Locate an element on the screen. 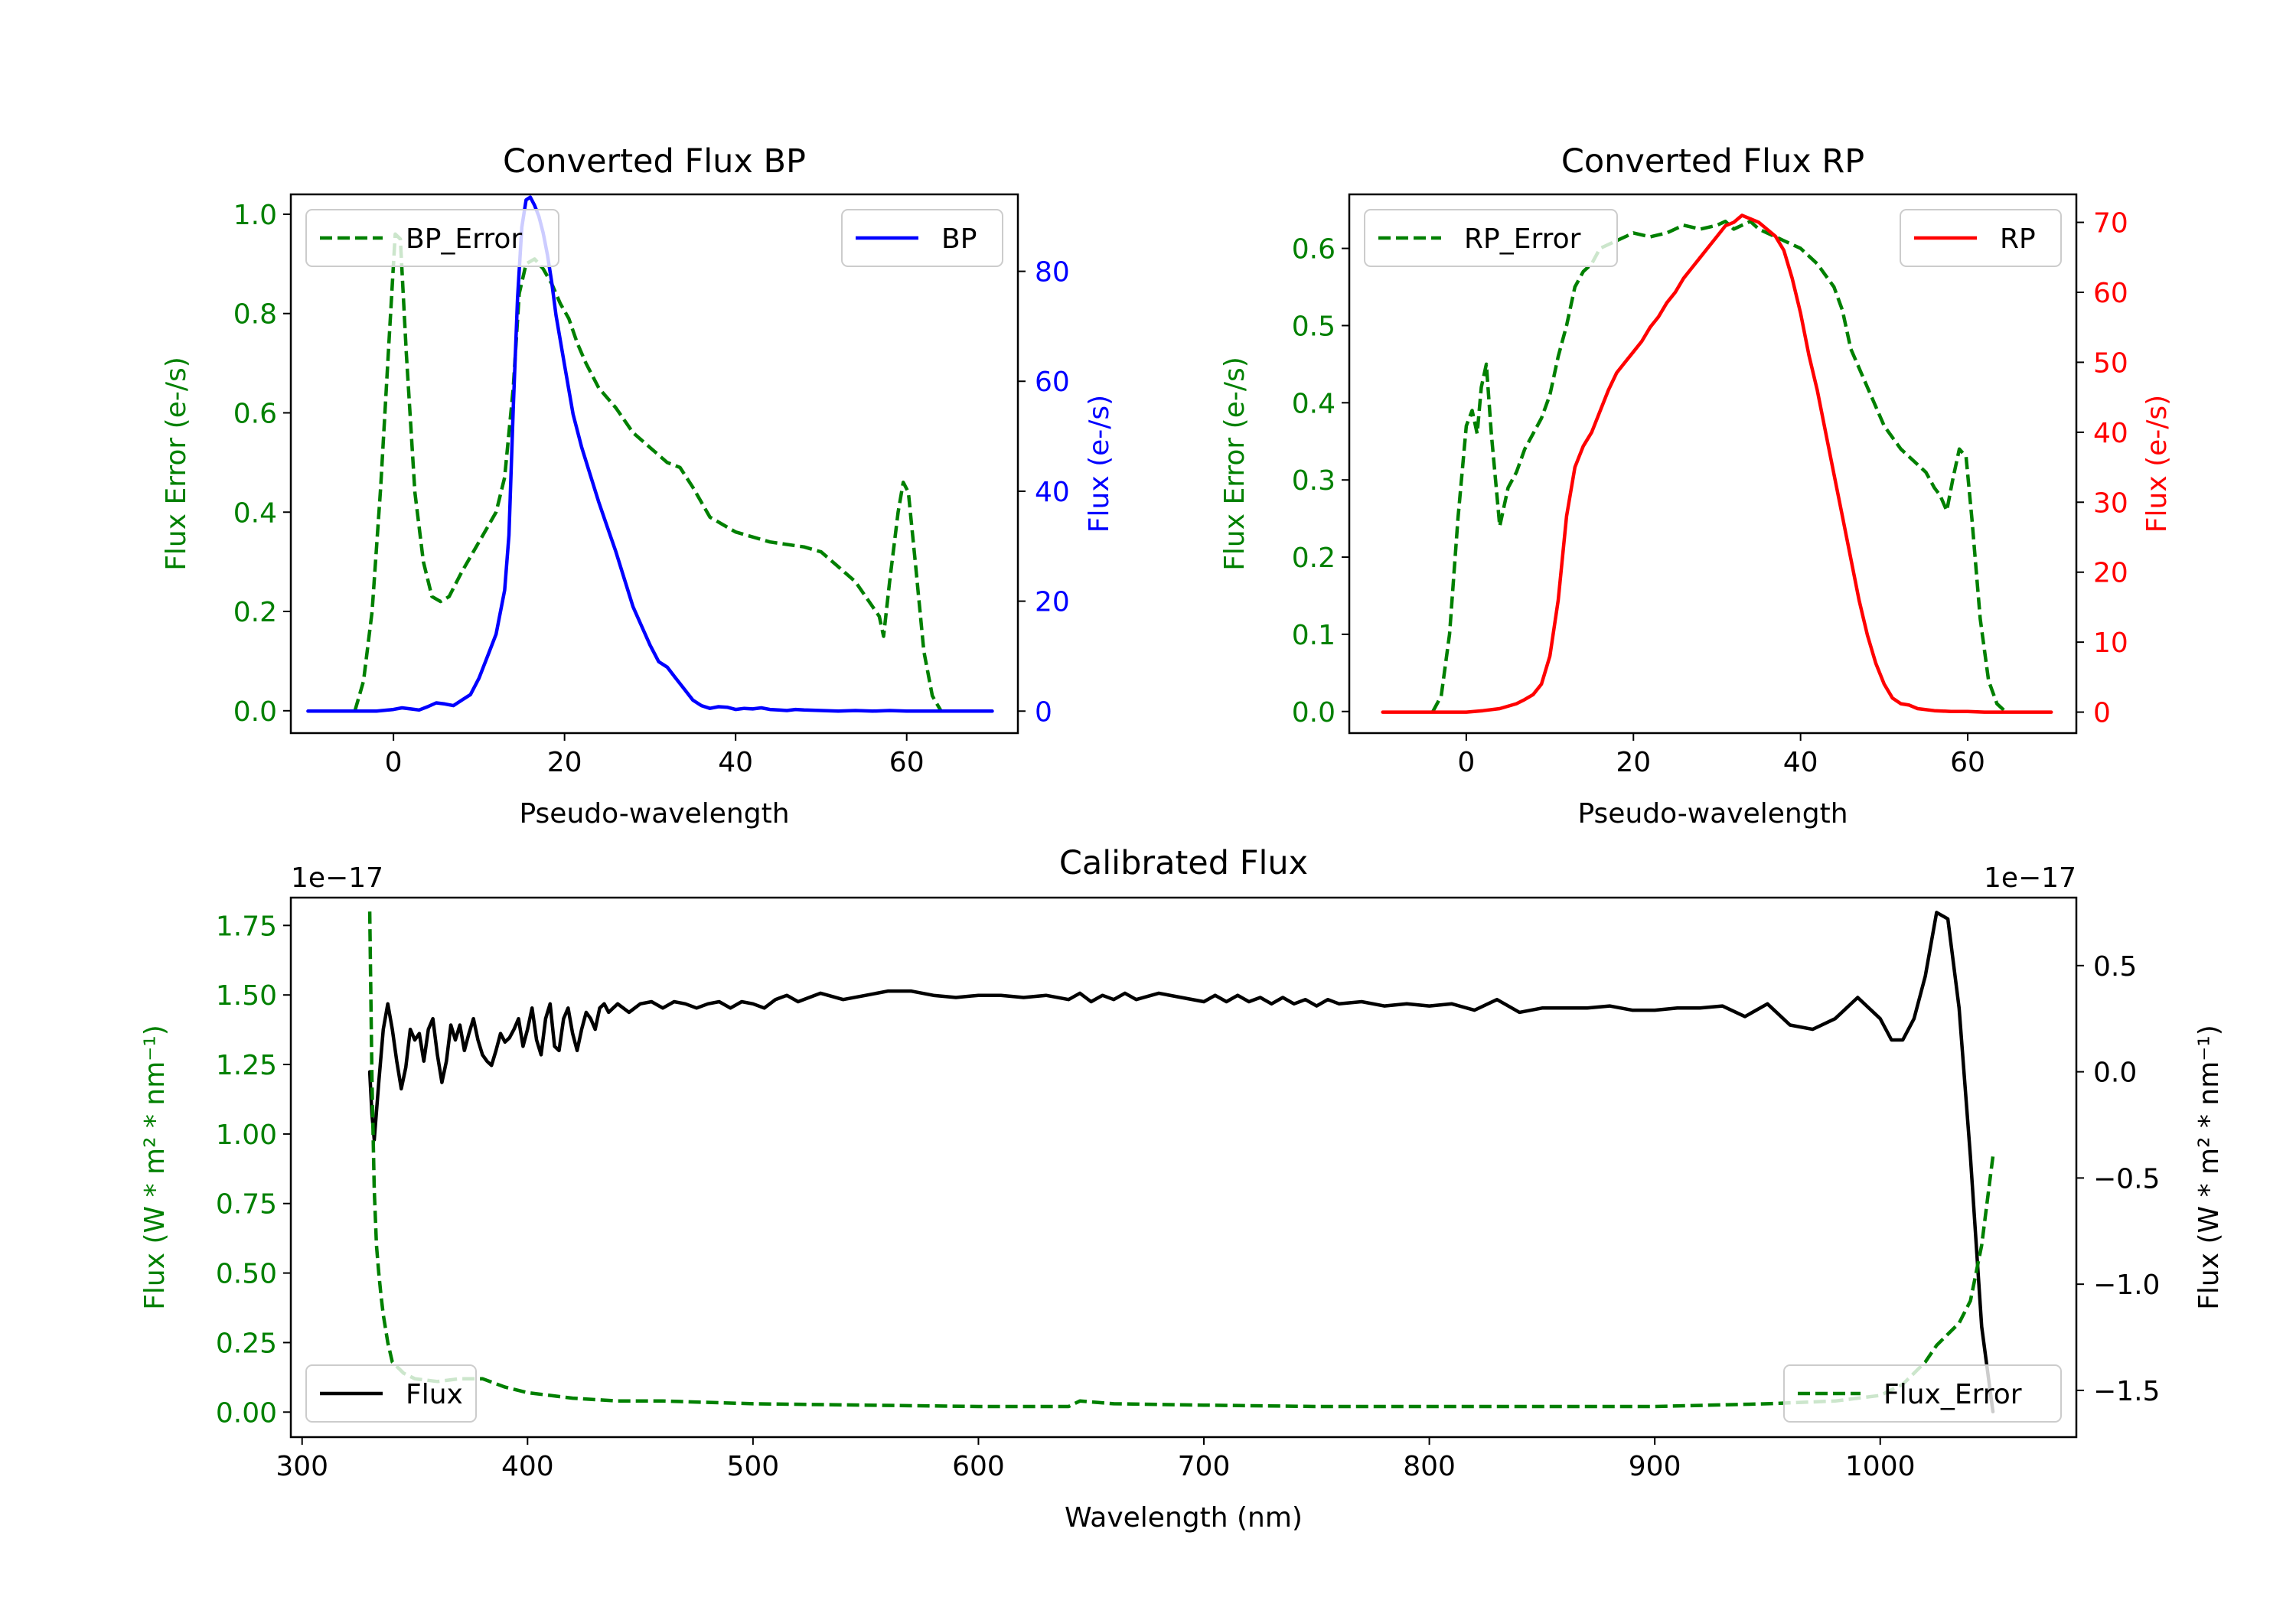 Image resolution: width=2296 pixels, height=1607 pixels. chart-title: Converted Flux RP is located at coordinates (1712, 161).